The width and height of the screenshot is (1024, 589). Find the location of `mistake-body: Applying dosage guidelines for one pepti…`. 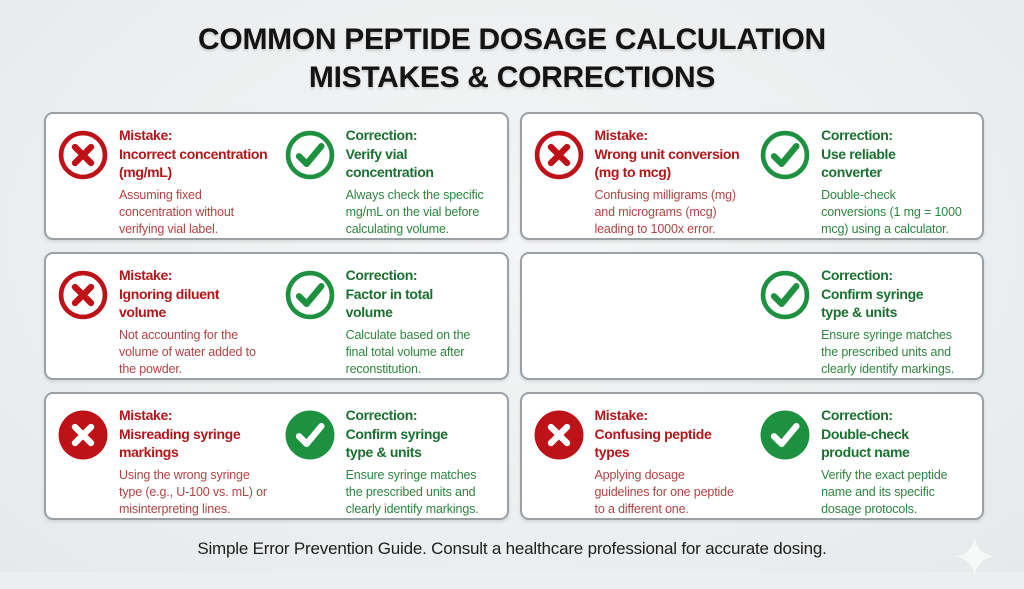

mistake-body: Applying dosage guidelines for one pepti… is located at coordinates (664, 491).